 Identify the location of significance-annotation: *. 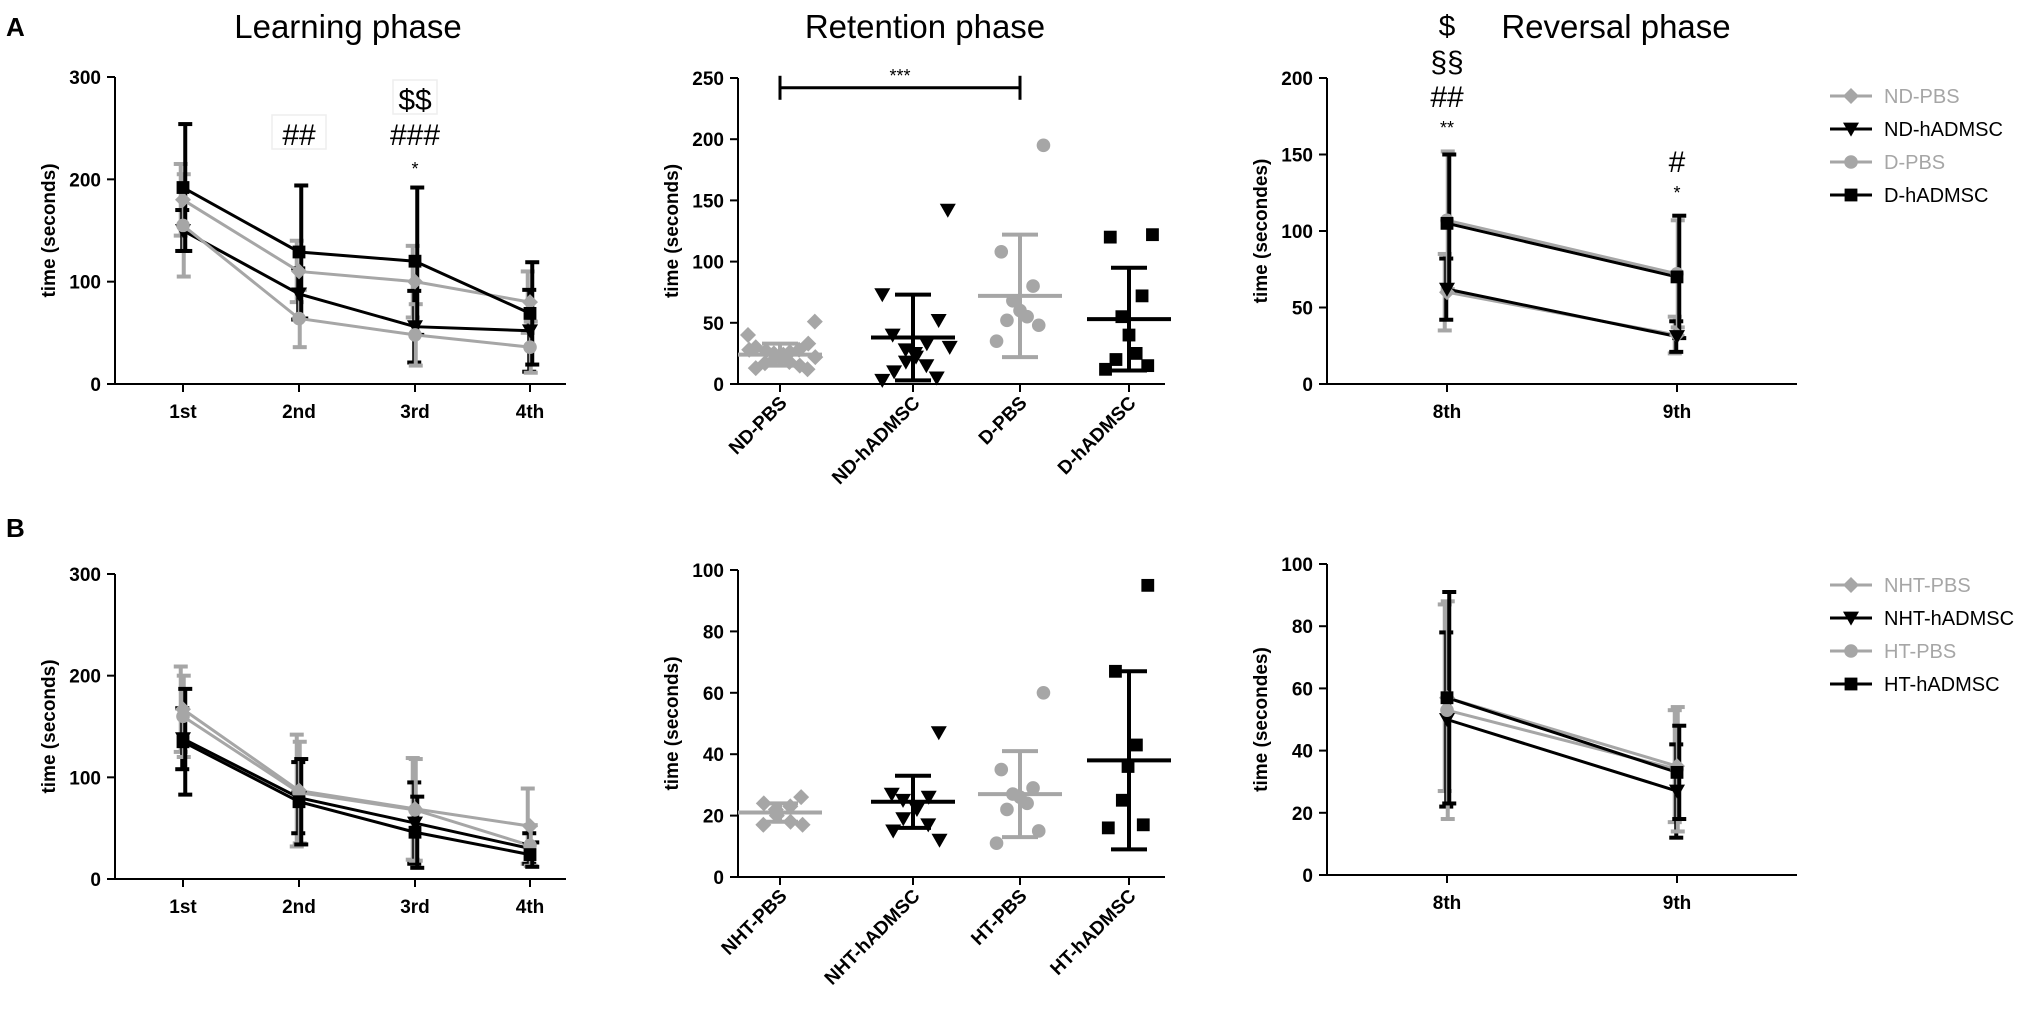
(414, 169).